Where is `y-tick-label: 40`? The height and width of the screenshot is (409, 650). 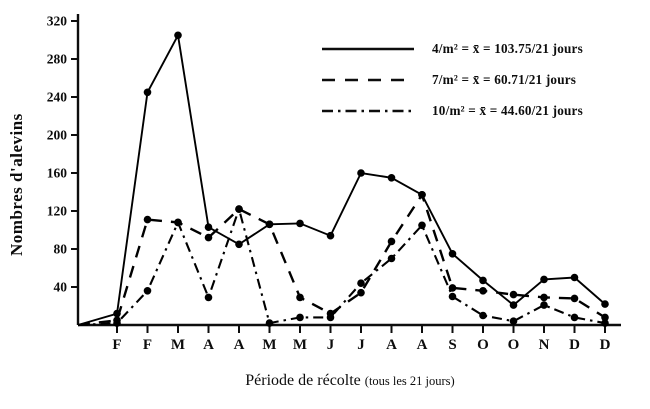
y-tick-label: 40 is located at coordinates (61, 287).